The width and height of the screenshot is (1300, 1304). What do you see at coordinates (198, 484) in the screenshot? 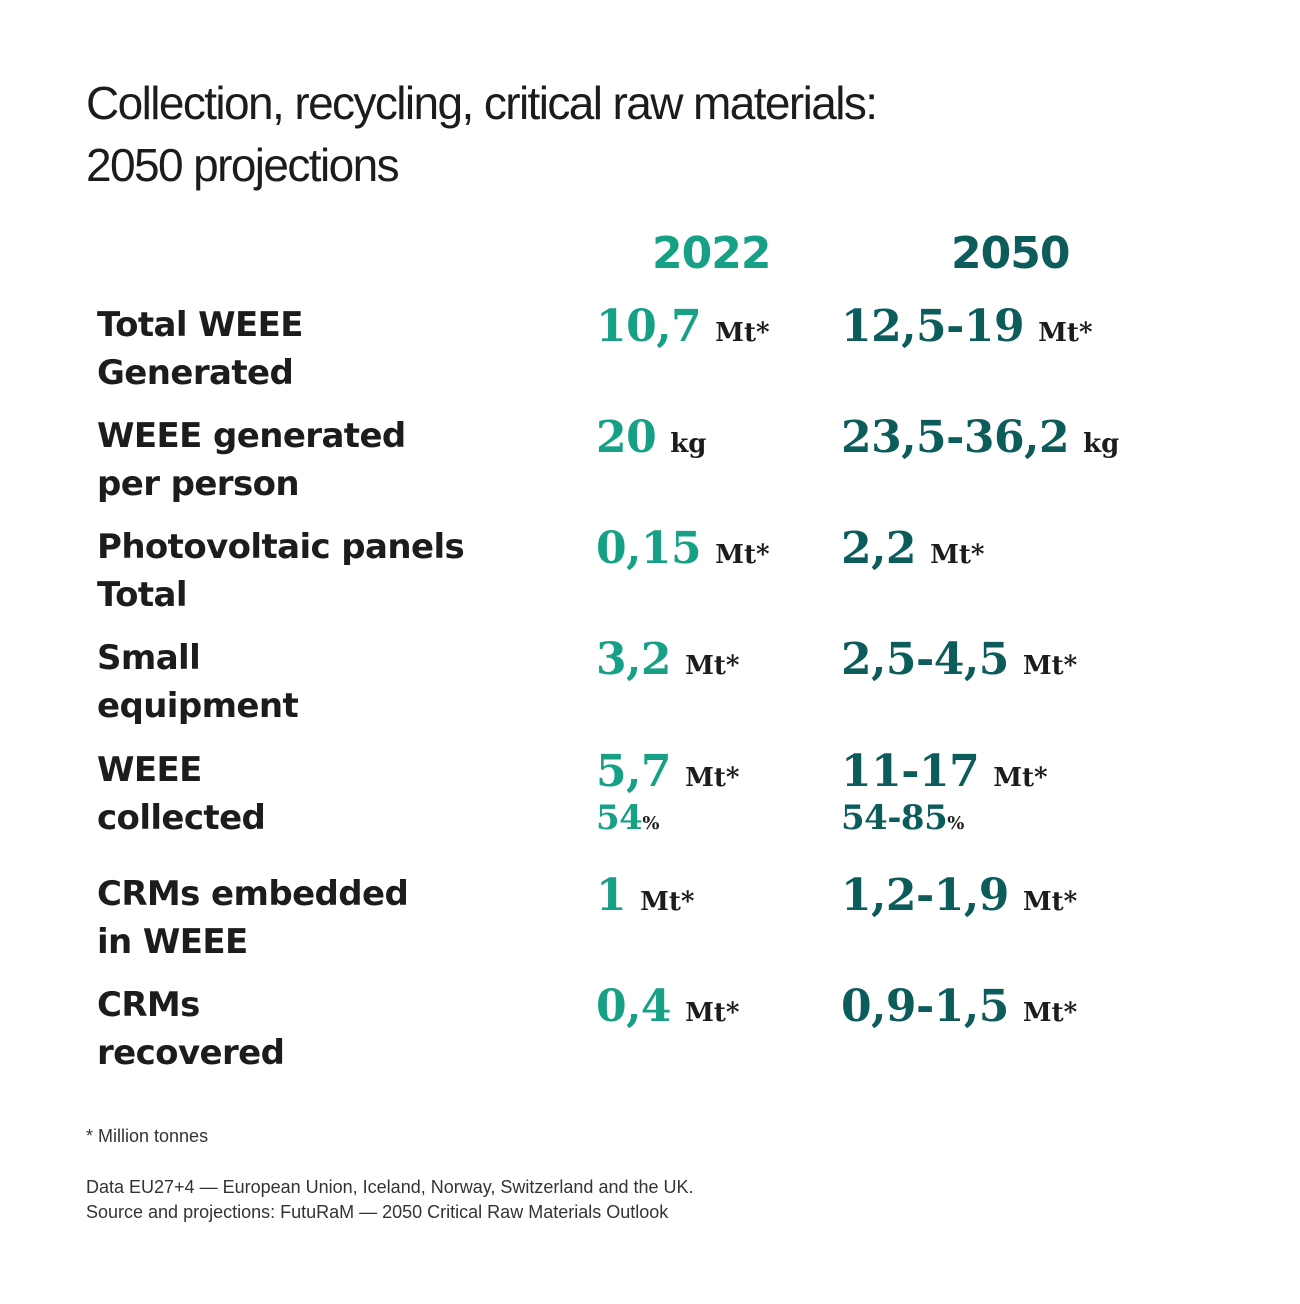
I see `row-label-line: per person` at bounding box center [198, 484].